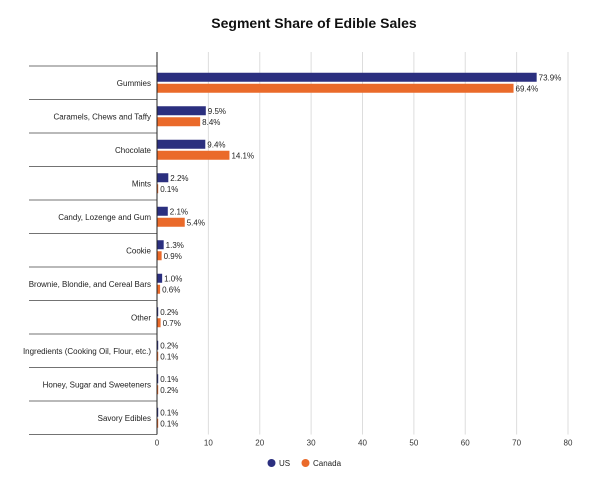  Describe the element at coordinates (179, 211) in the screenshot. I see `data-label: 2.1%` at that location.